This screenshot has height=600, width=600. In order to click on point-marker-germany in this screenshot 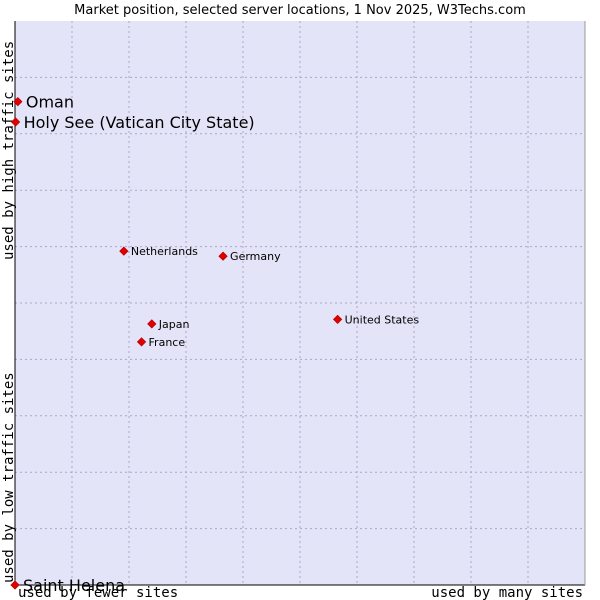, I will do `click(223, 256)`.